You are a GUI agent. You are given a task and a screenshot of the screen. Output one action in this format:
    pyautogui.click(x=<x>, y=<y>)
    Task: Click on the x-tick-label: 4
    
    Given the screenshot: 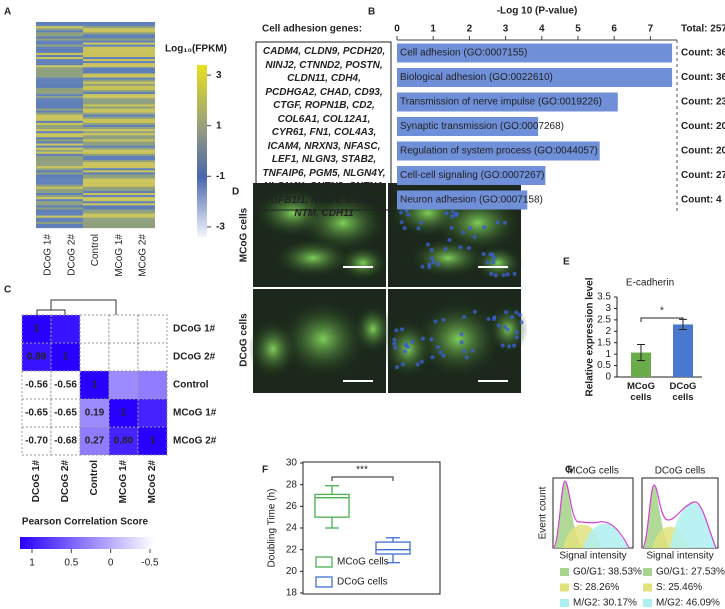 What is the action you would take?
    pyautogui.click(x=542, y=29)
    